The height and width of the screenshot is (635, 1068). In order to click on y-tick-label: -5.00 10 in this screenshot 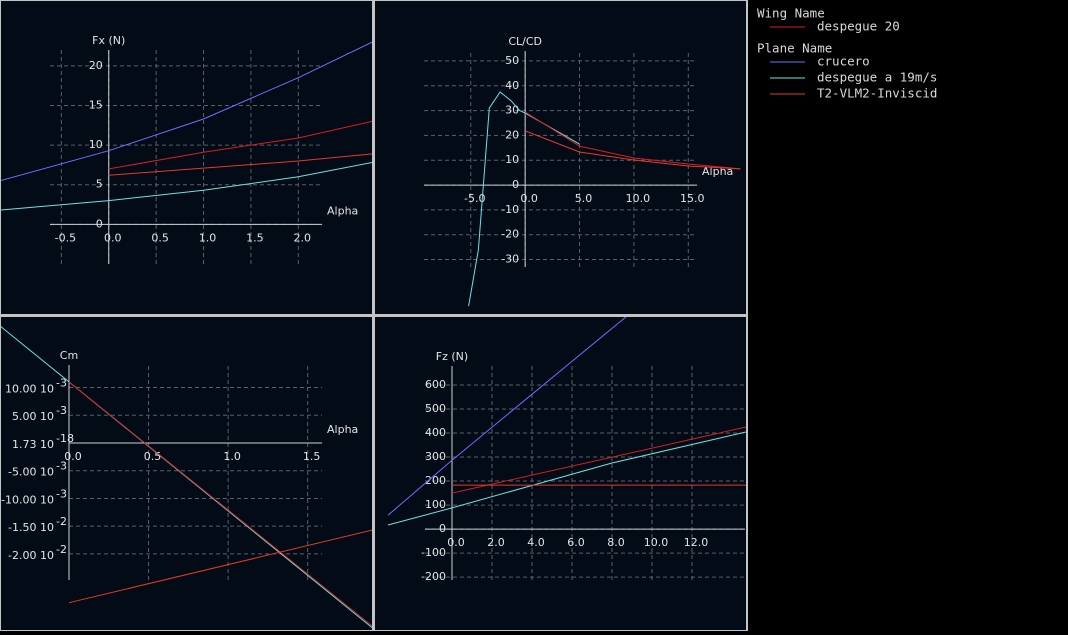, I will do `click(31, 472)`.